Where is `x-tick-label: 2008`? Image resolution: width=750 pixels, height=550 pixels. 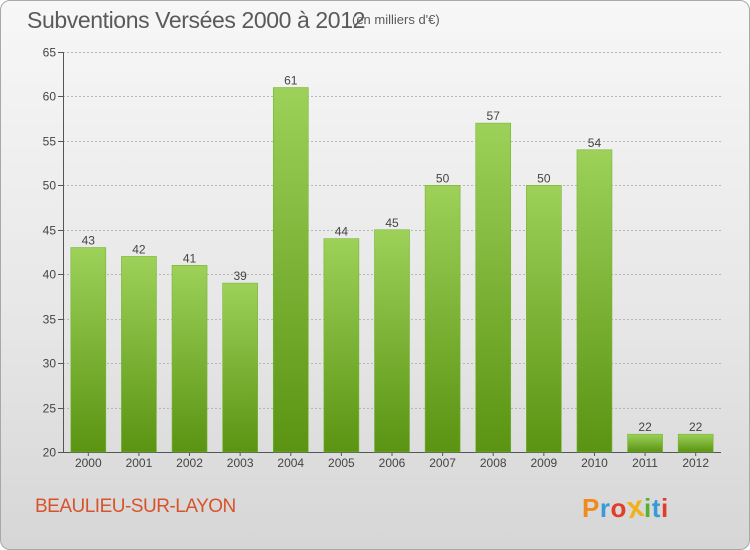
x-tick-label: 2008 is located at coordinates (493, 463).